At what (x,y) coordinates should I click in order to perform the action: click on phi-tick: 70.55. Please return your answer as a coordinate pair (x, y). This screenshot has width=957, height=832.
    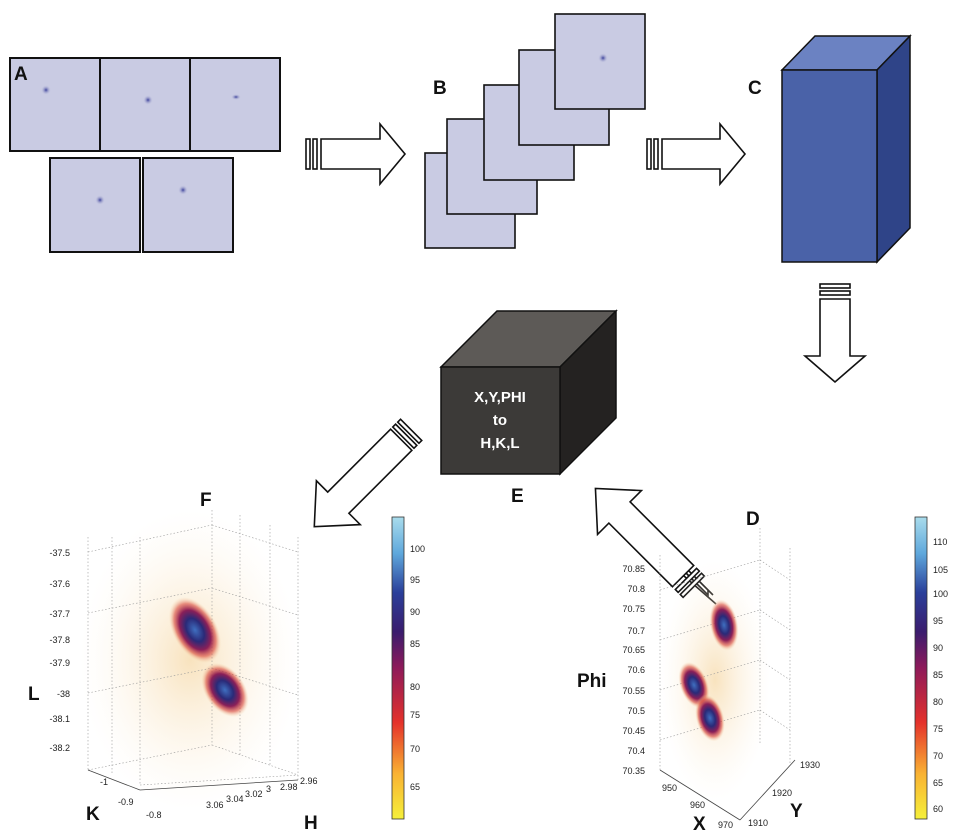
    Looking at the image, I should click on (633, 691).